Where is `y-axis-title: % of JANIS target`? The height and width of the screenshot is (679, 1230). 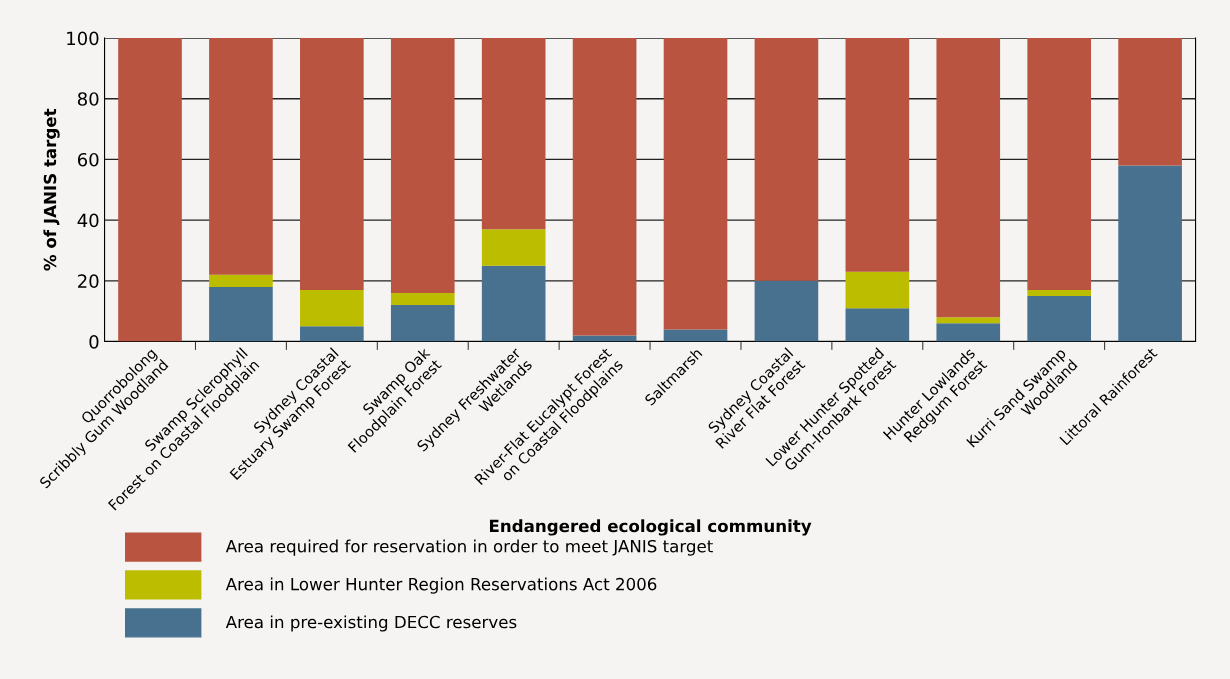
y-axis-title: % of JANIS target is located at coordinates (51, 189).